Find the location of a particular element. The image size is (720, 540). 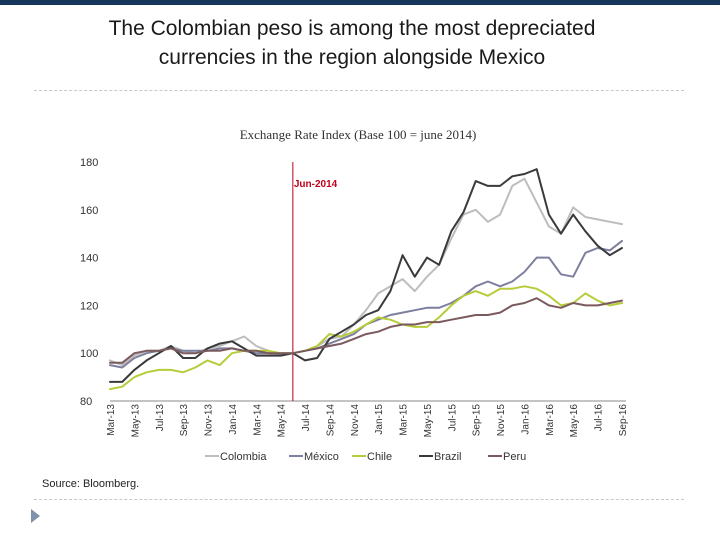

series-line-chile is located at coordinates (366, 338).